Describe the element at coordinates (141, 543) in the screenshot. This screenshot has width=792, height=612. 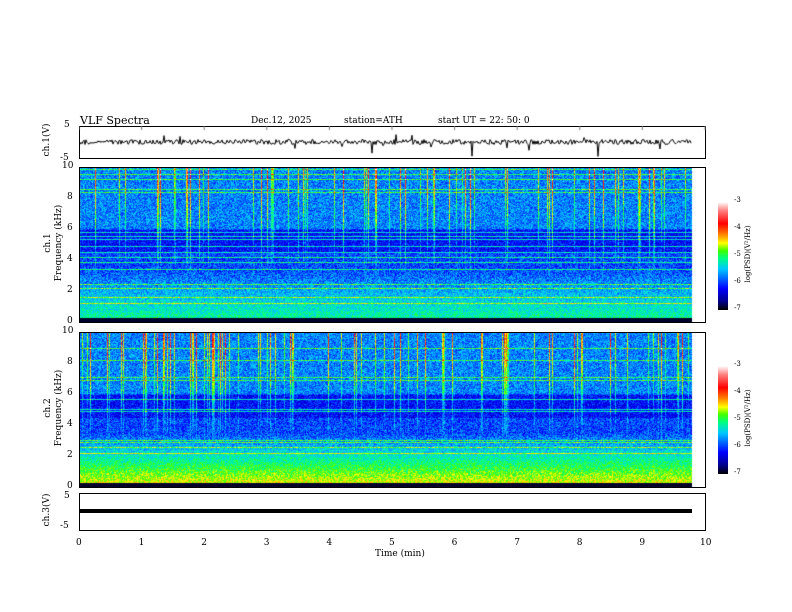
I see `time-tick-label: 1` at that location.